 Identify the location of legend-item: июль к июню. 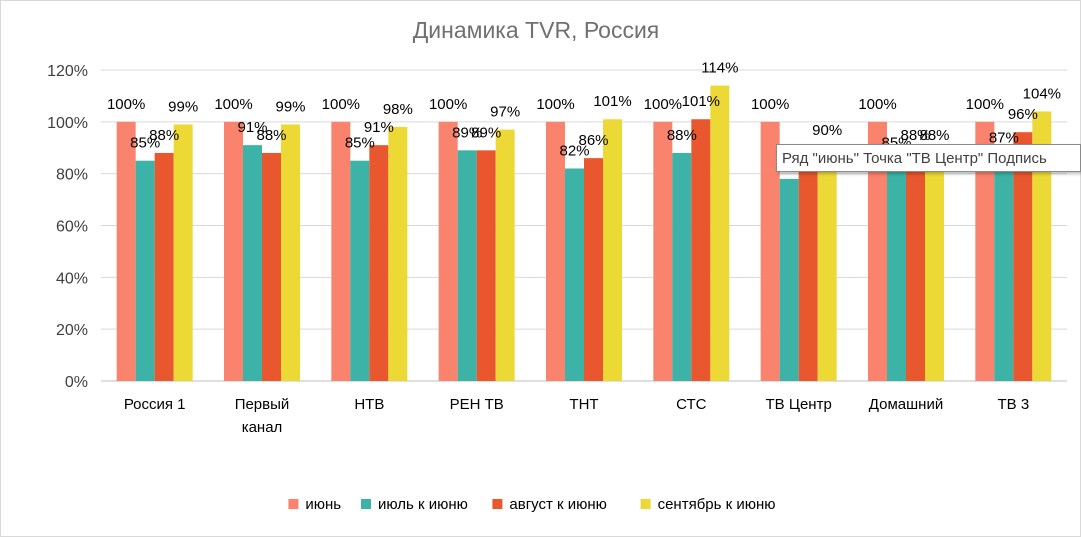
(414, 504).